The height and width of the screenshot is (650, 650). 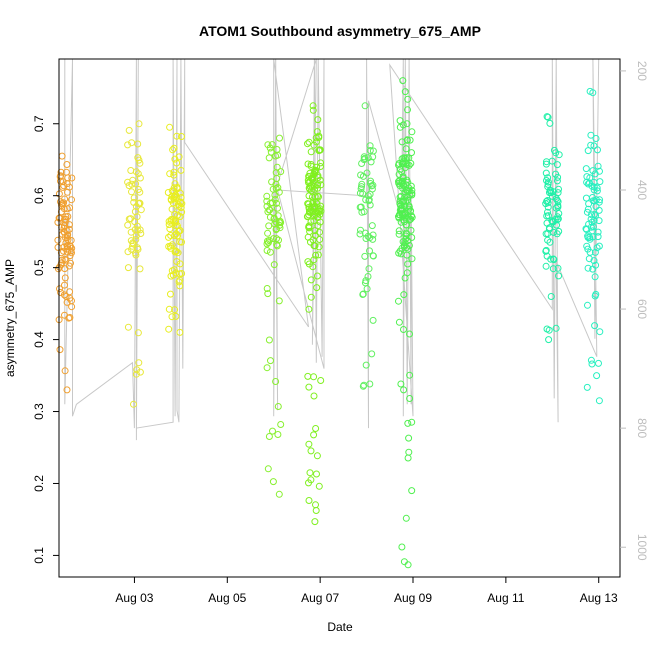 I want to click on y-axis: 0.1 0.2 0.3 0.4 0.5 0.6 0.7, so click(x=45, y=339).